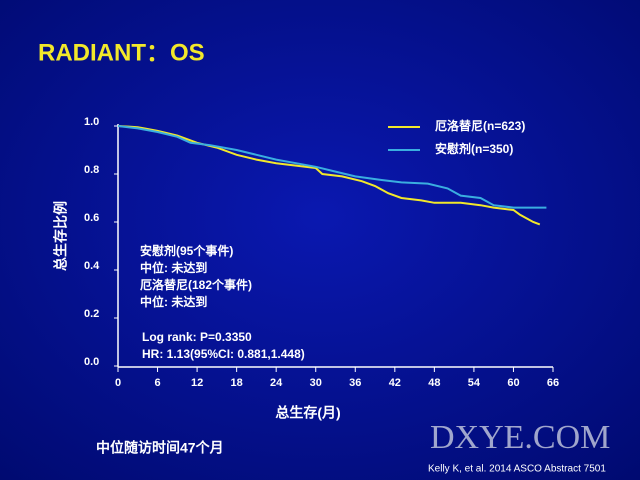 The height and width of the screenshot is (480, 640). Describe the element at coordinates (157, 383) in the screenshot. I see `x-tick-label: 6` at that location.